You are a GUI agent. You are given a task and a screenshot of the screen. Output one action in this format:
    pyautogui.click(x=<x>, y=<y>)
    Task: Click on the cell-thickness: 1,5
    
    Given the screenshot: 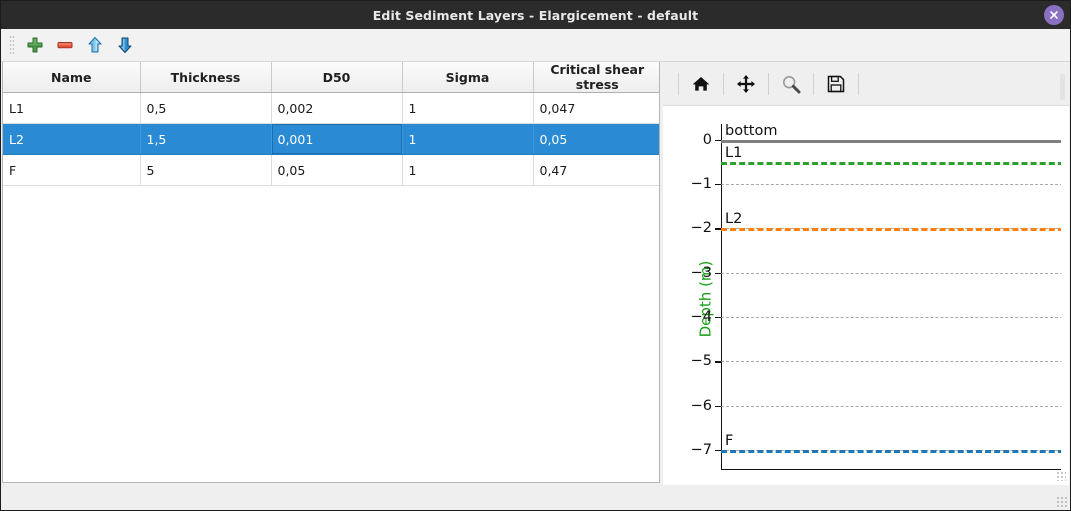 What is the action you would take?
    pyautogui.click(x=206, y=139)
    